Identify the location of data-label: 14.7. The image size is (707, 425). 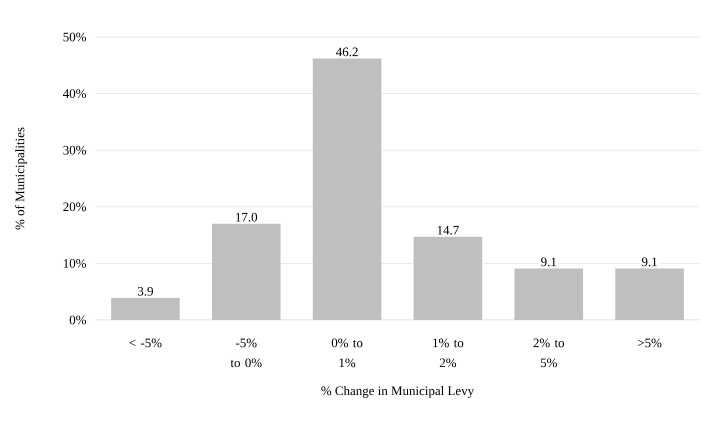
(448, 230).